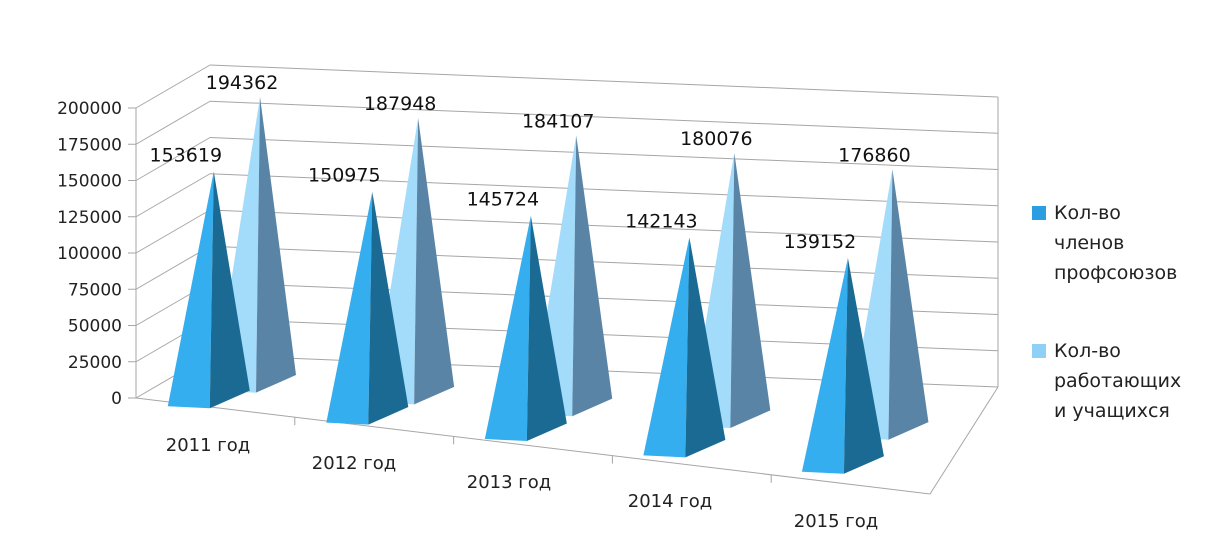  Describe the element at coordinates (874, 155) in the screenshot. I see `data-label-workers: 176860` at that location.